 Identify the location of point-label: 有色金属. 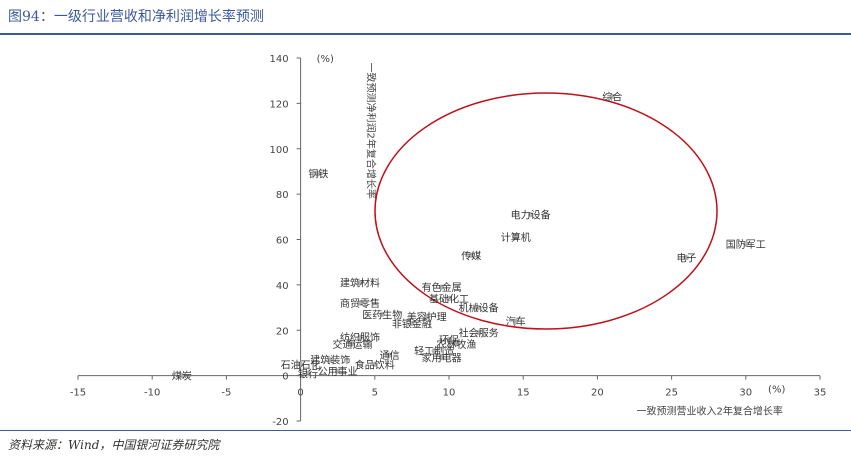
(442, 287).